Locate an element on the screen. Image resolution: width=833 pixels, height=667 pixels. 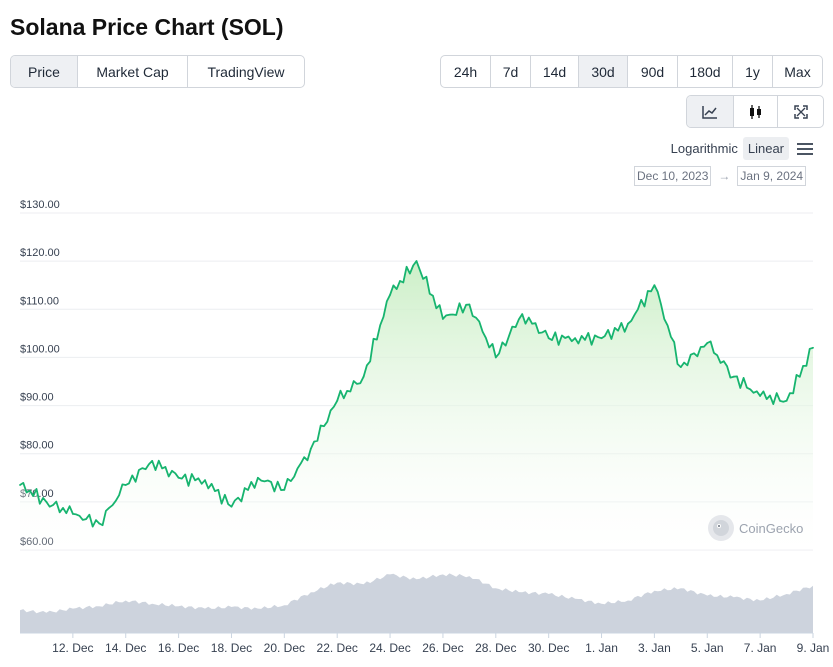
tab-tradingview: TradingView is located at coordinates (245, 71).